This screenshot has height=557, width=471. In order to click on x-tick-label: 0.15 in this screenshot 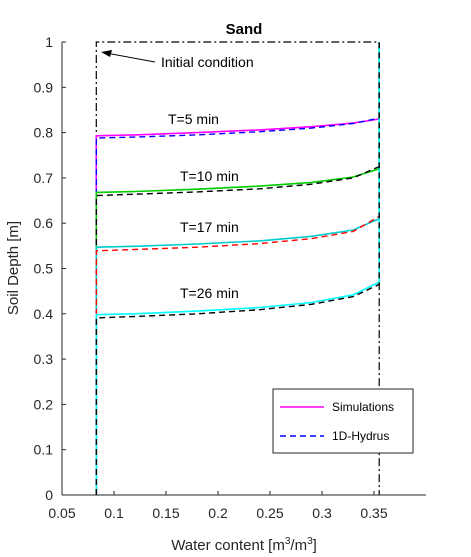, I will do `click(165, 513)`.